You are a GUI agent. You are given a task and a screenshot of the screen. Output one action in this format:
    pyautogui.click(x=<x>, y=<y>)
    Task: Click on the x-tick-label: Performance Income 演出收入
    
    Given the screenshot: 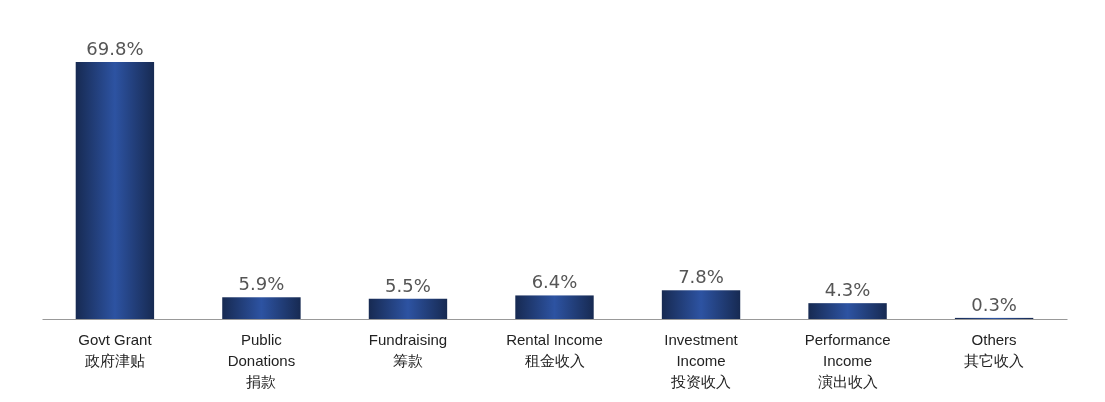 What is the action you would take?
    pyautogui.click(x=847, y=360)
    